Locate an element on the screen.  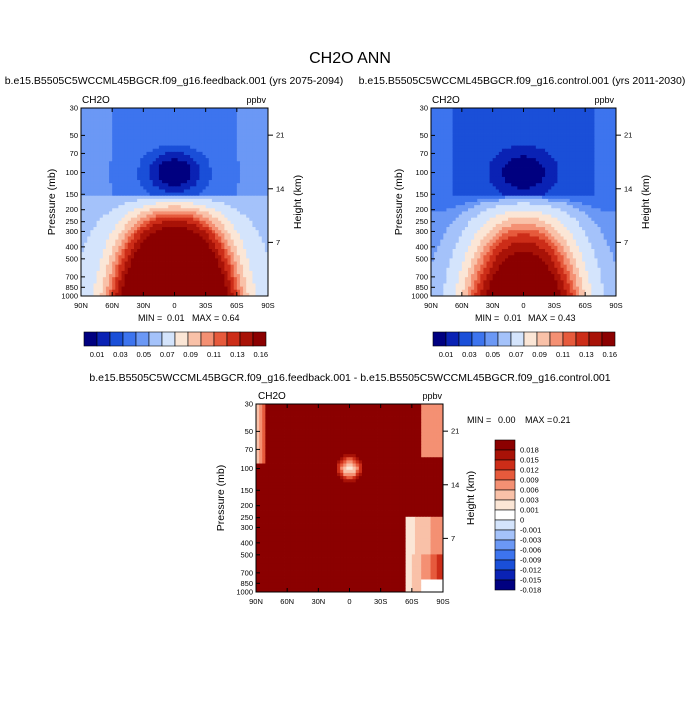
colorbar-label: 0.16 is located at coordinates (260, 354).